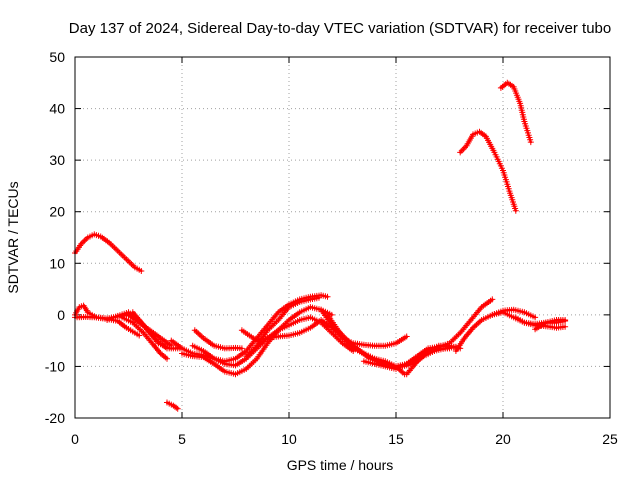 The height and width of the screenshot is (480, 640). Describe the element at coordinates (289, 439) in the screenshot. I see `x-tick-label: 10` at that location.